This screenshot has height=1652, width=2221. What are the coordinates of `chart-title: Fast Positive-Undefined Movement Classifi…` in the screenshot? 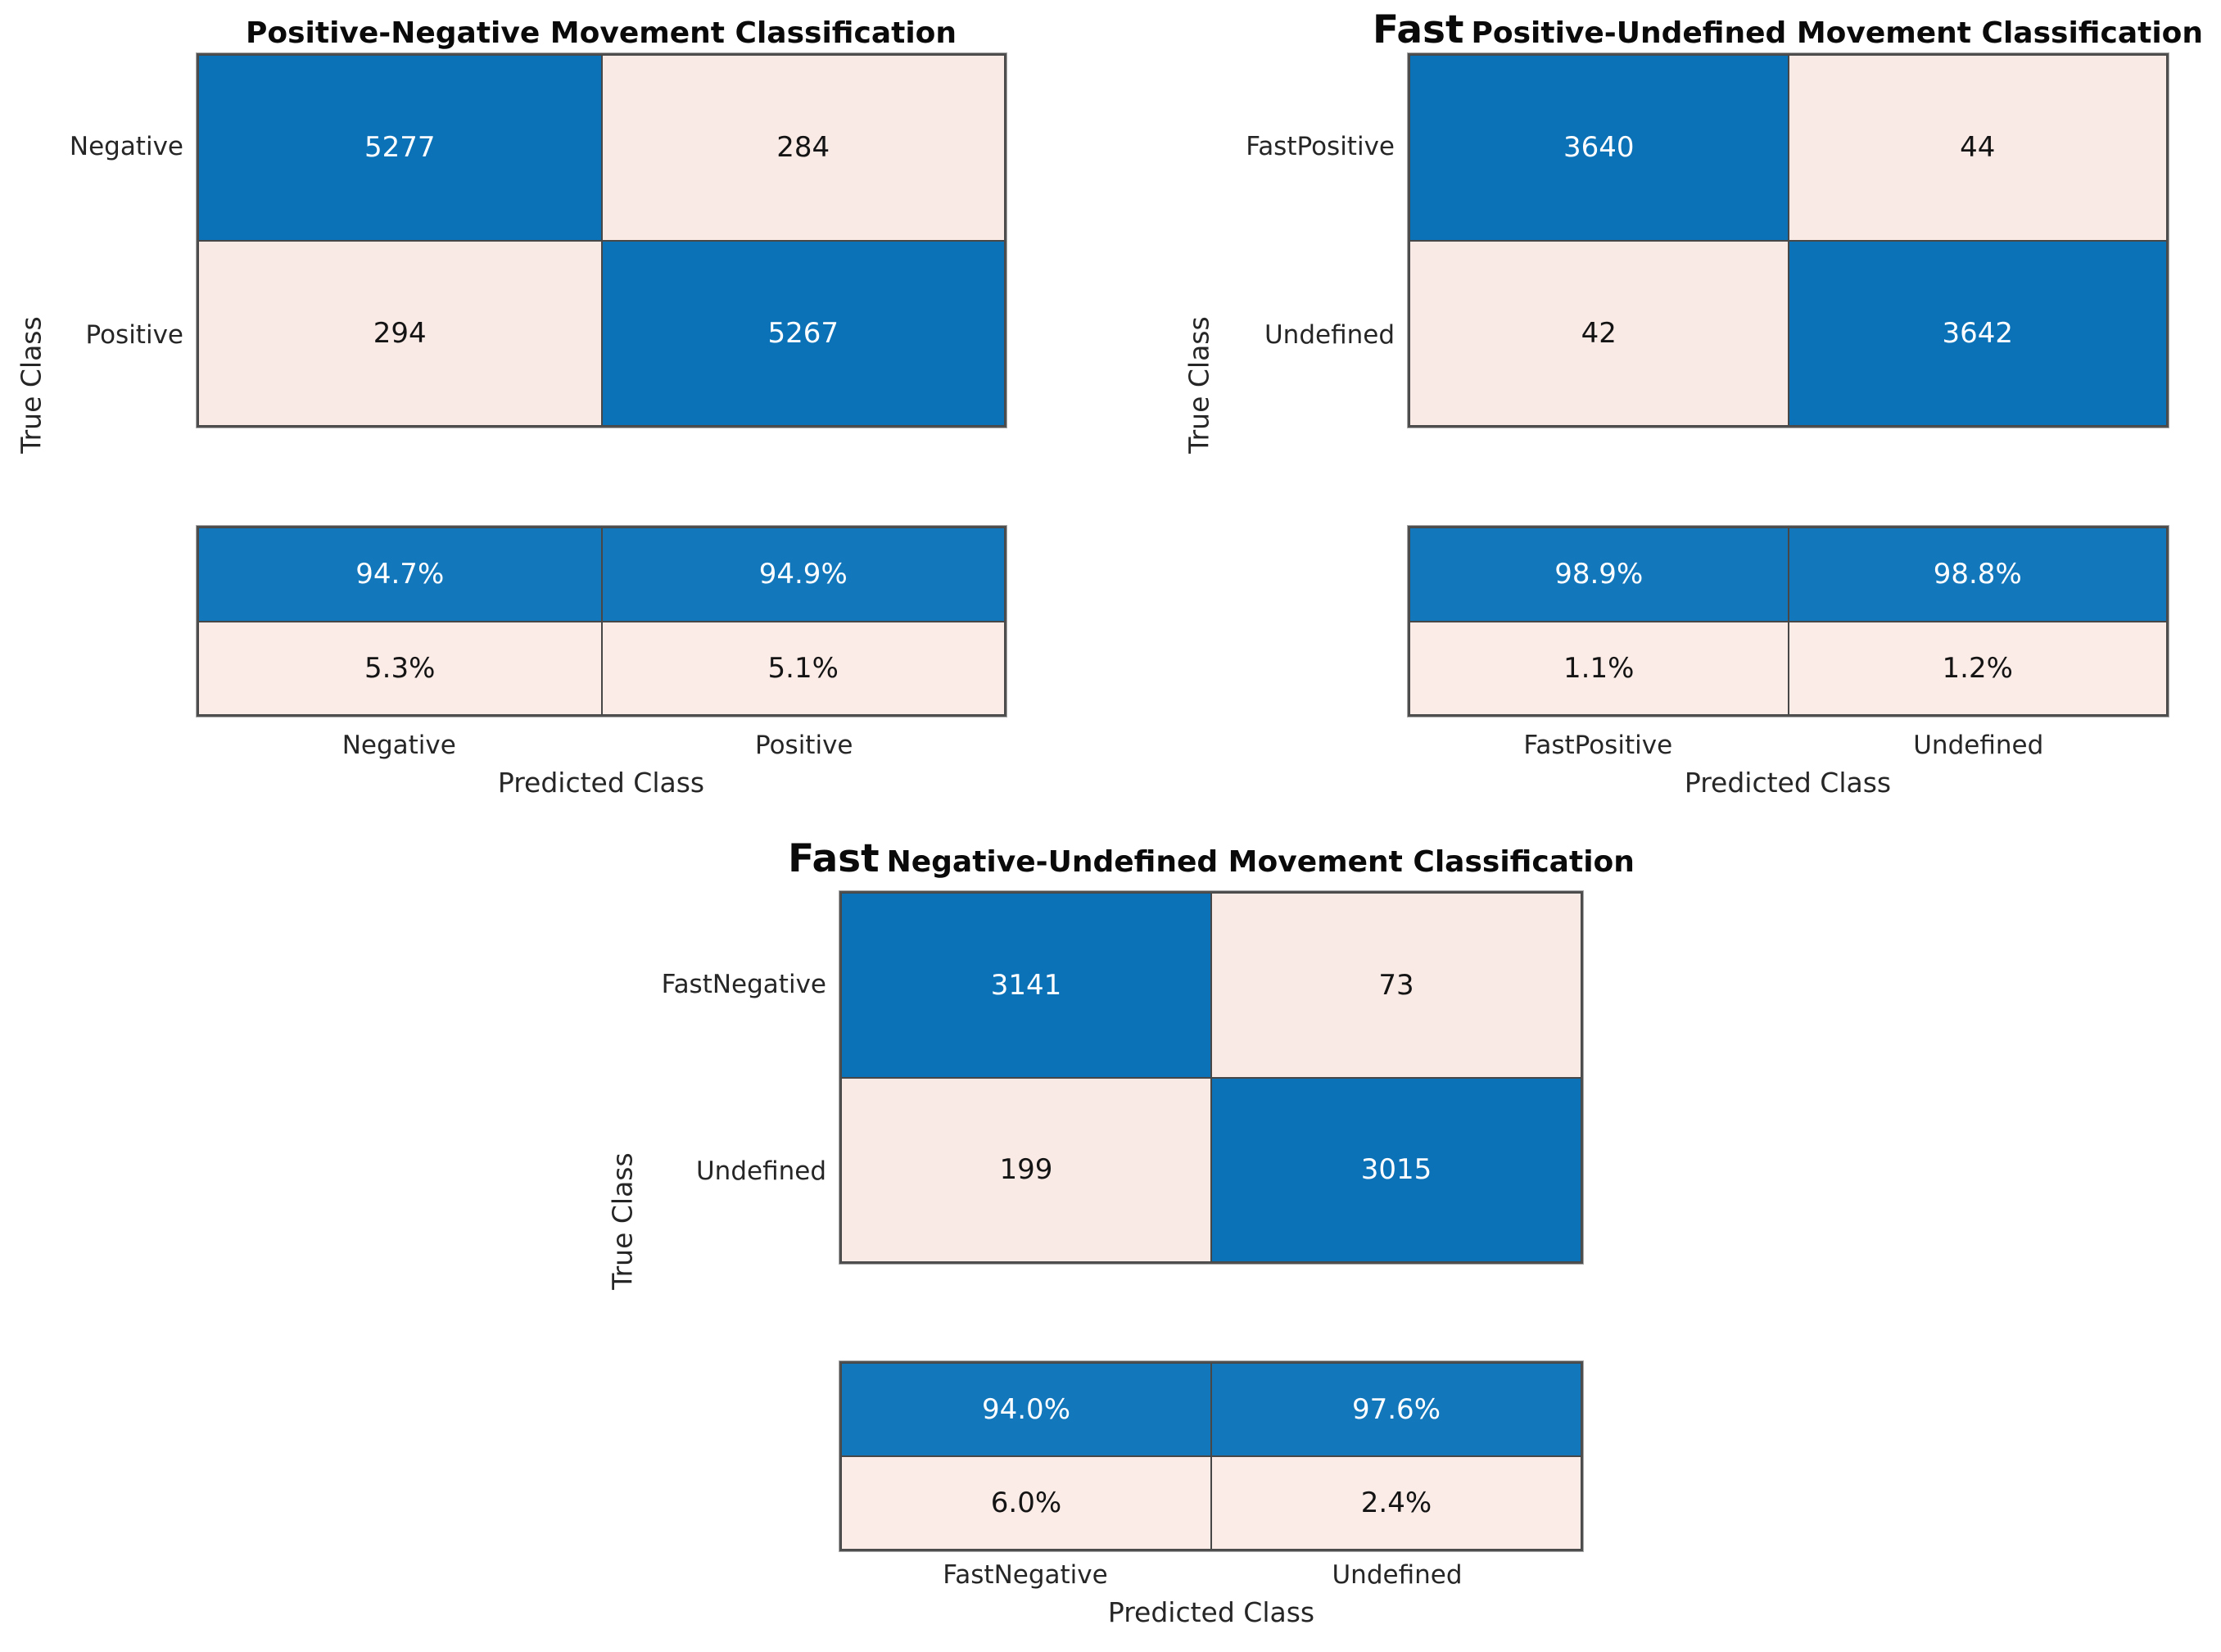 It's located at (1788, 29).